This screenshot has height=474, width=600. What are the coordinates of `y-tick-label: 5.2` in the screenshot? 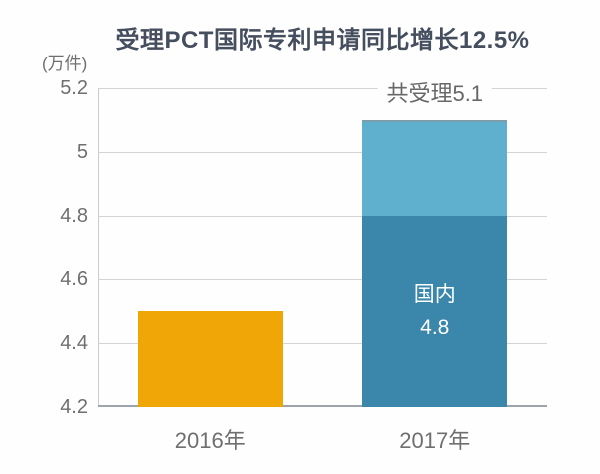 It's located at (74, 88).